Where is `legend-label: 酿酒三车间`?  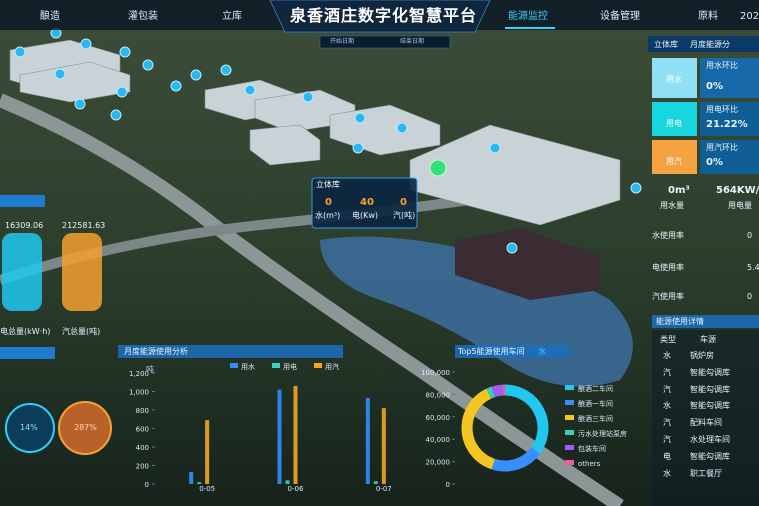
legend-label: 酿酒三车间 is located at coordinates (595, 418).